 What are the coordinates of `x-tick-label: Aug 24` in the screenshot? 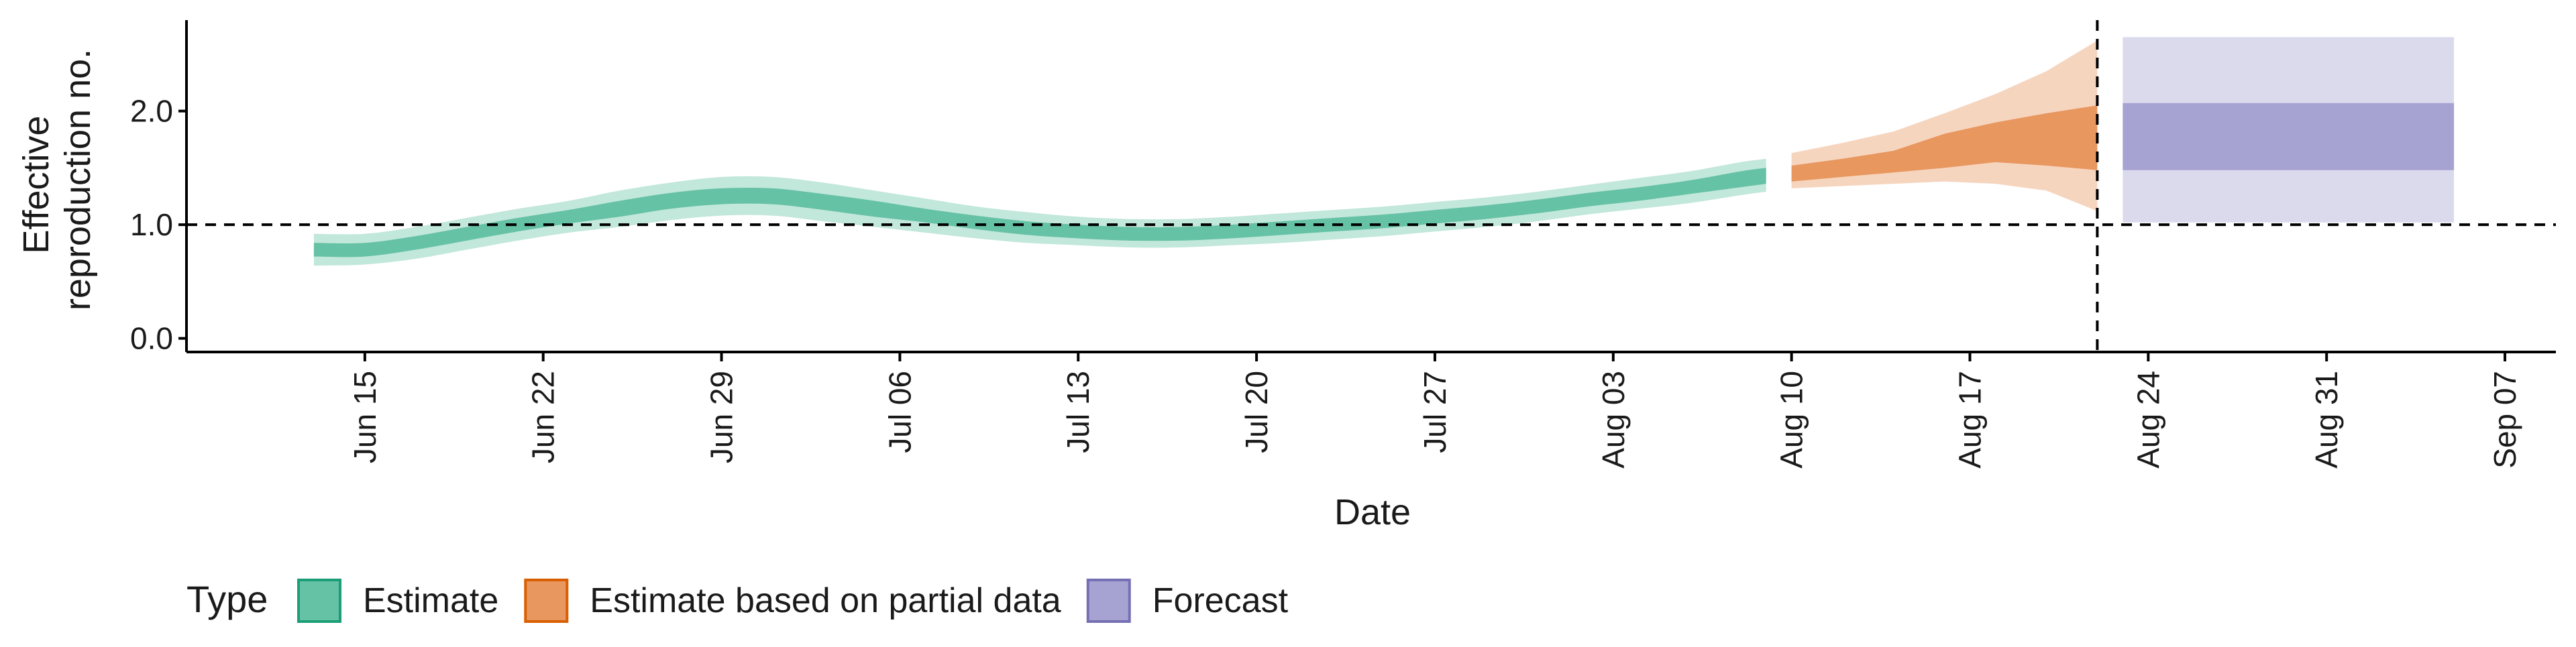 It's located at (2148, 420).